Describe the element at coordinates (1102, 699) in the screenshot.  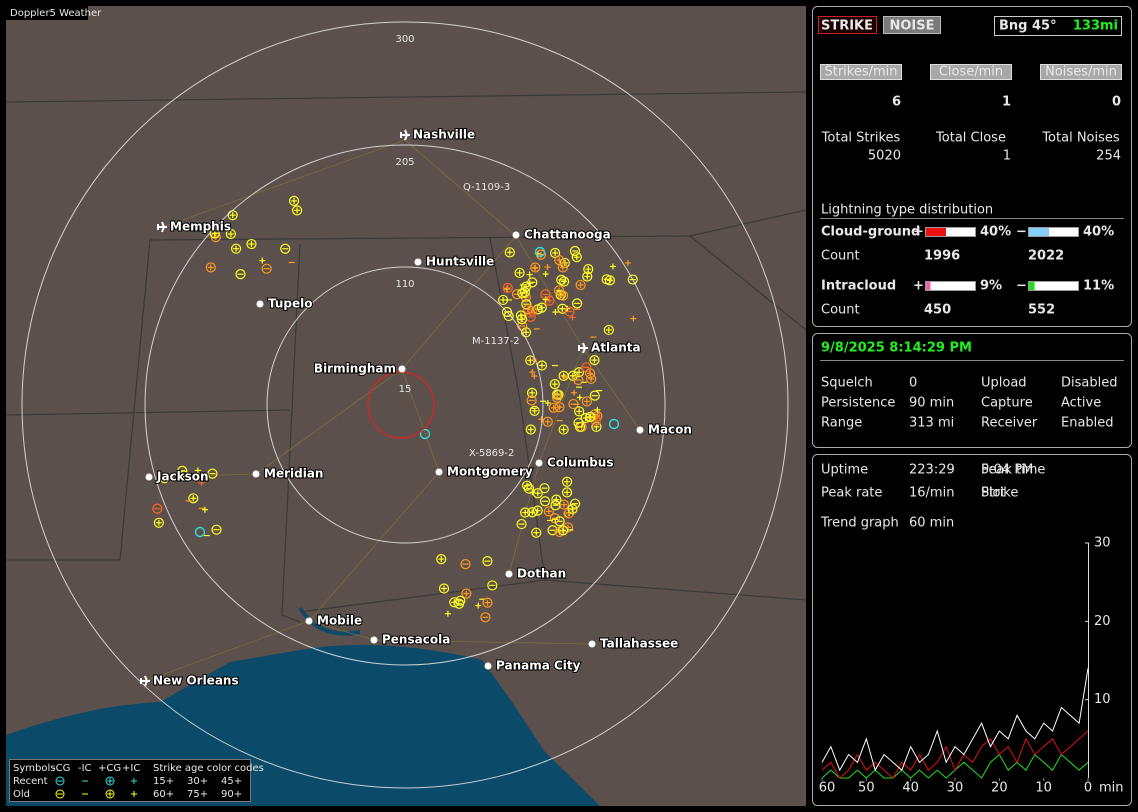
I see `y-tick-label: 10` at that location.